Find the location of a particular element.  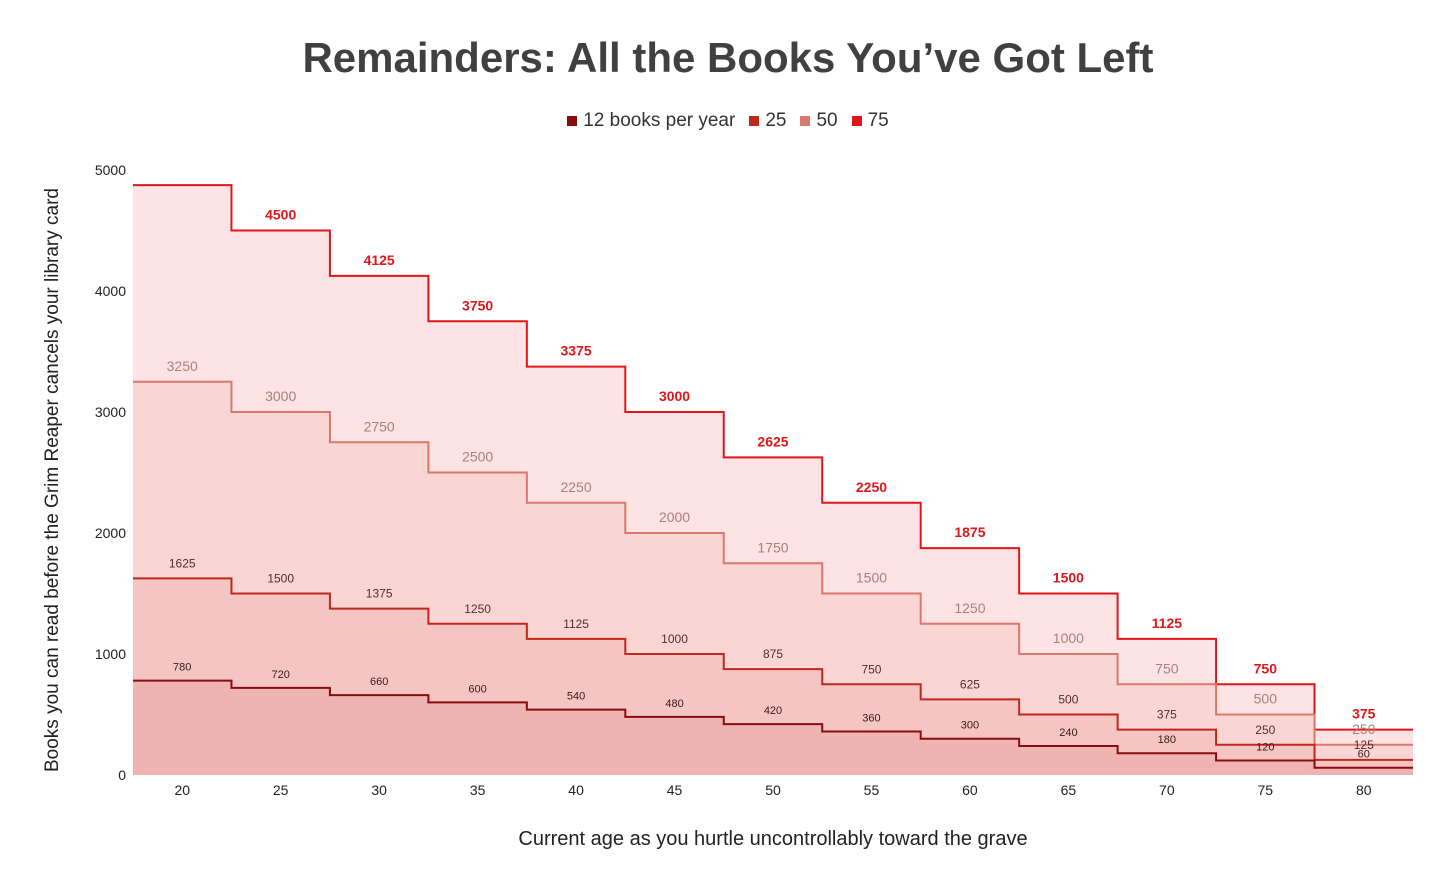

data-label-25-50: 875 is located at coordinates (773, 654).